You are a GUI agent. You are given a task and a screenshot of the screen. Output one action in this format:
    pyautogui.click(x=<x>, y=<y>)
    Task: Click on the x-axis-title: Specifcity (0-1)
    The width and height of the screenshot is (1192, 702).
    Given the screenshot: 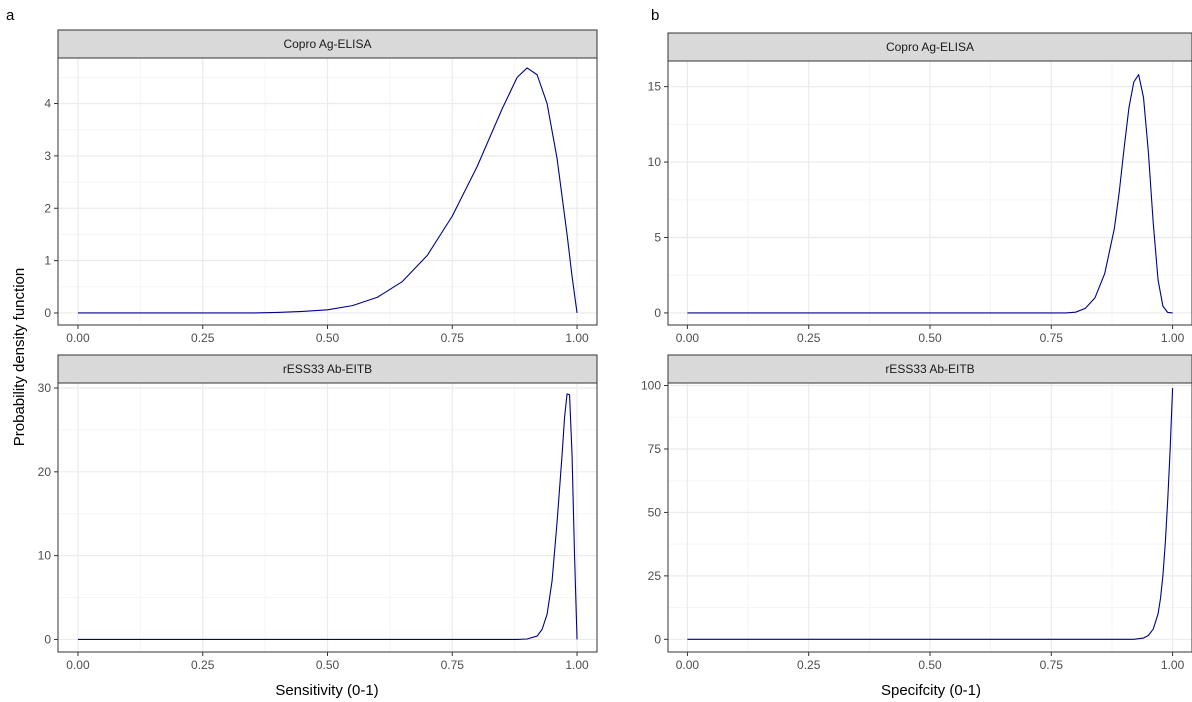 What is the action you would take?
    pyautogui.click(x=931, y=690)
    